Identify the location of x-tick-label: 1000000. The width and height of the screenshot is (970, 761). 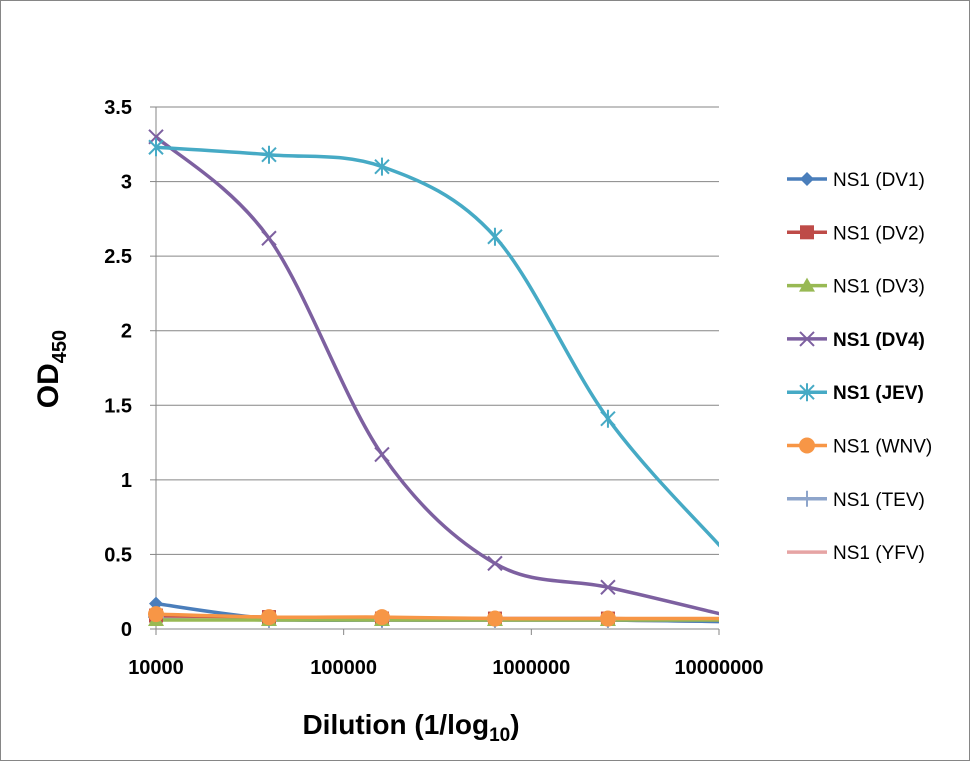
(531, 668).